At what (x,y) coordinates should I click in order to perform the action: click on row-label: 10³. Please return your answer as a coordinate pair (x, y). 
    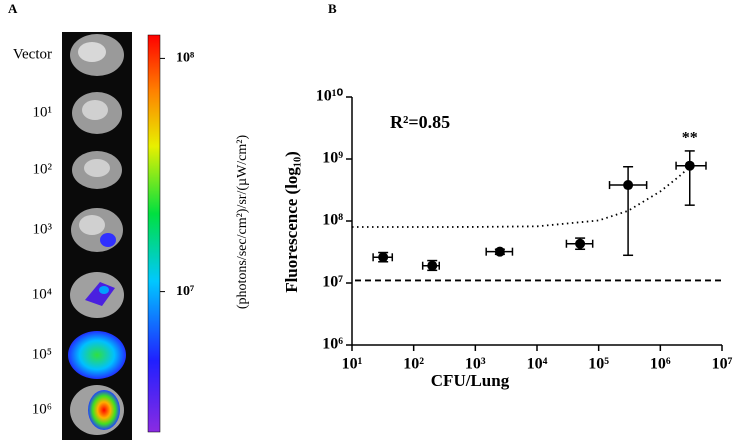
    Looking at the image, I should click on (43, 229).